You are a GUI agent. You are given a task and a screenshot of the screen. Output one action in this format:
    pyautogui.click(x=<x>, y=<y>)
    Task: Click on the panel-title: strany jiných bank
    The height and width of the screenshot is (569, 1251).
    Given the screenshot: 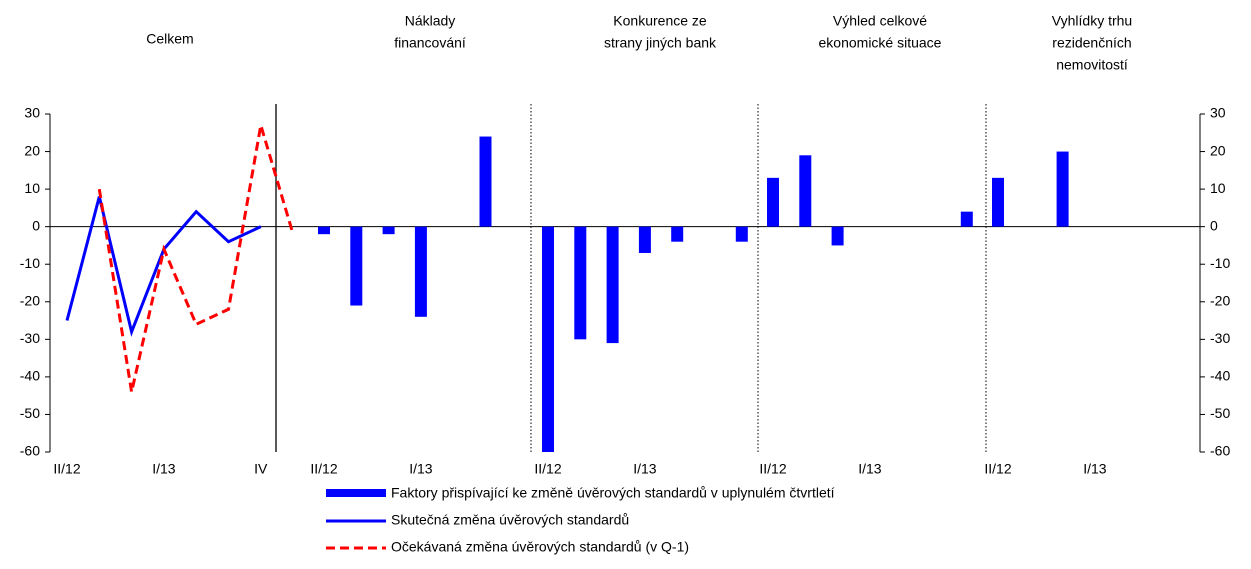 What is the action you would take?
    pyautogui.click(x=660, y=43)
    